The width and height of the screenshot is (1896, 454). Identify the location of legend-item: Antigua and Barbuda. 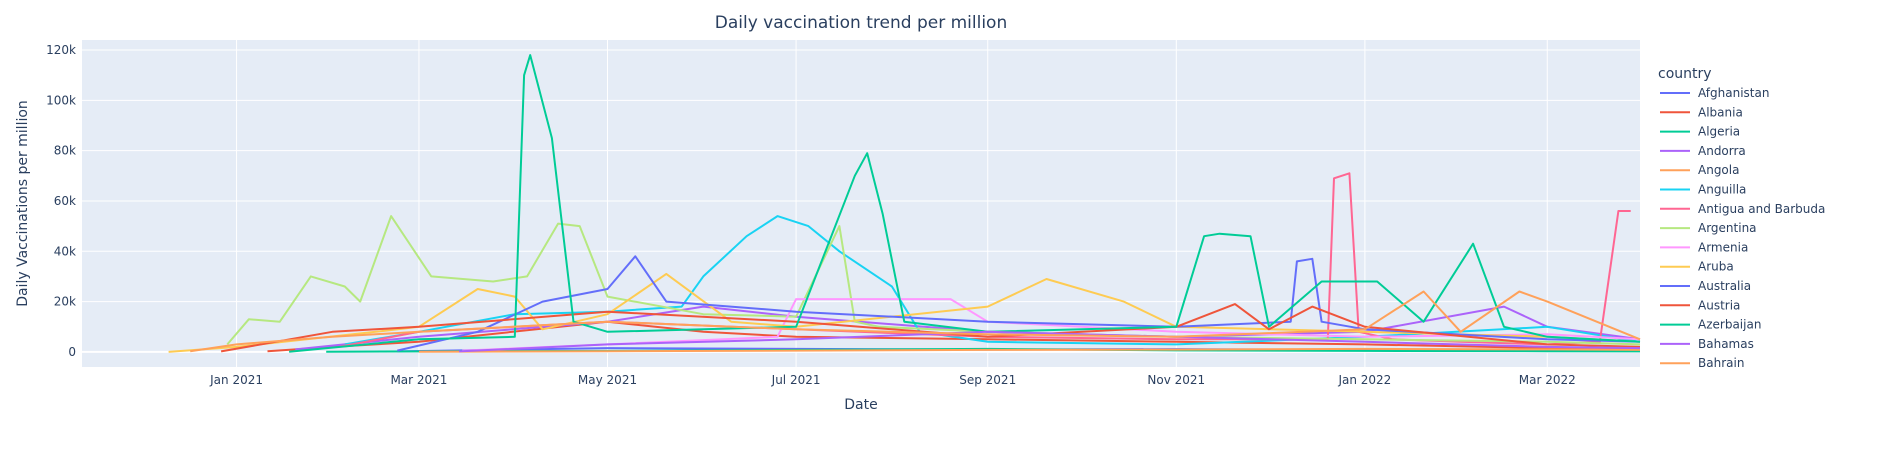
(1742, 209).